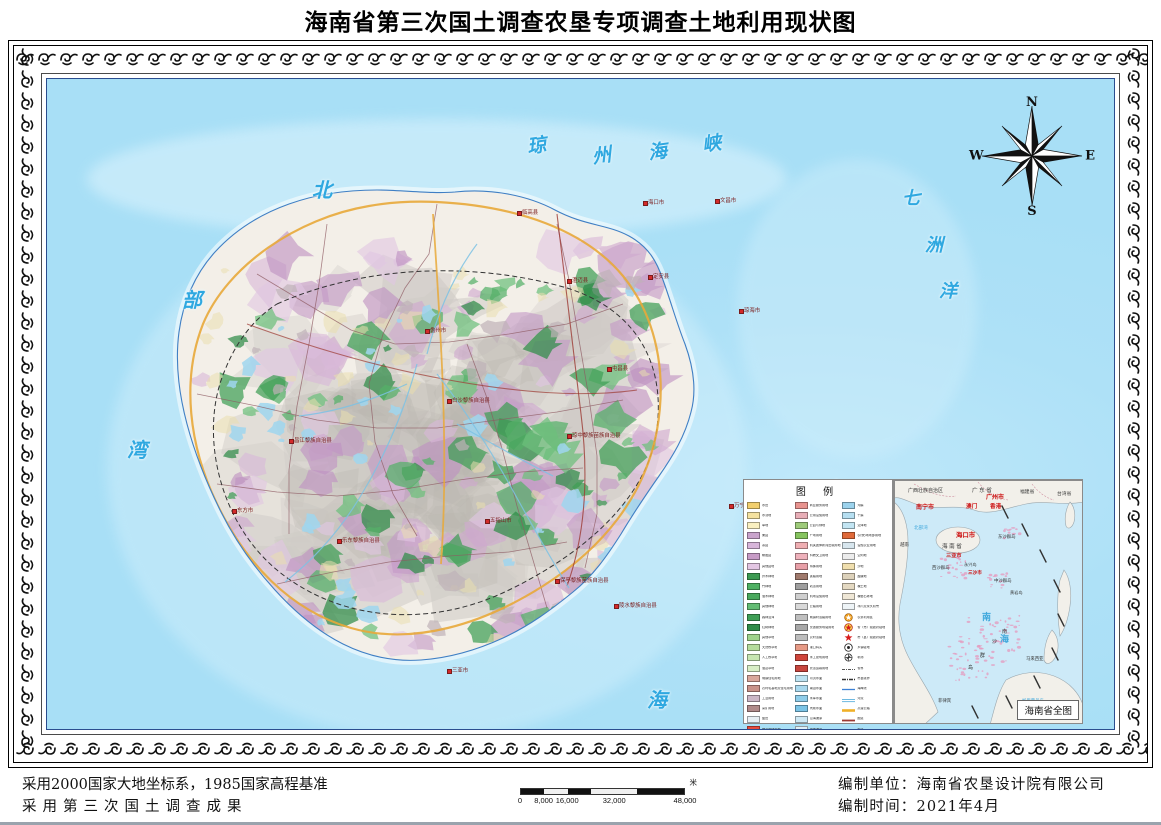  I want to click on inset-label: 海口市, so click(966, 535).